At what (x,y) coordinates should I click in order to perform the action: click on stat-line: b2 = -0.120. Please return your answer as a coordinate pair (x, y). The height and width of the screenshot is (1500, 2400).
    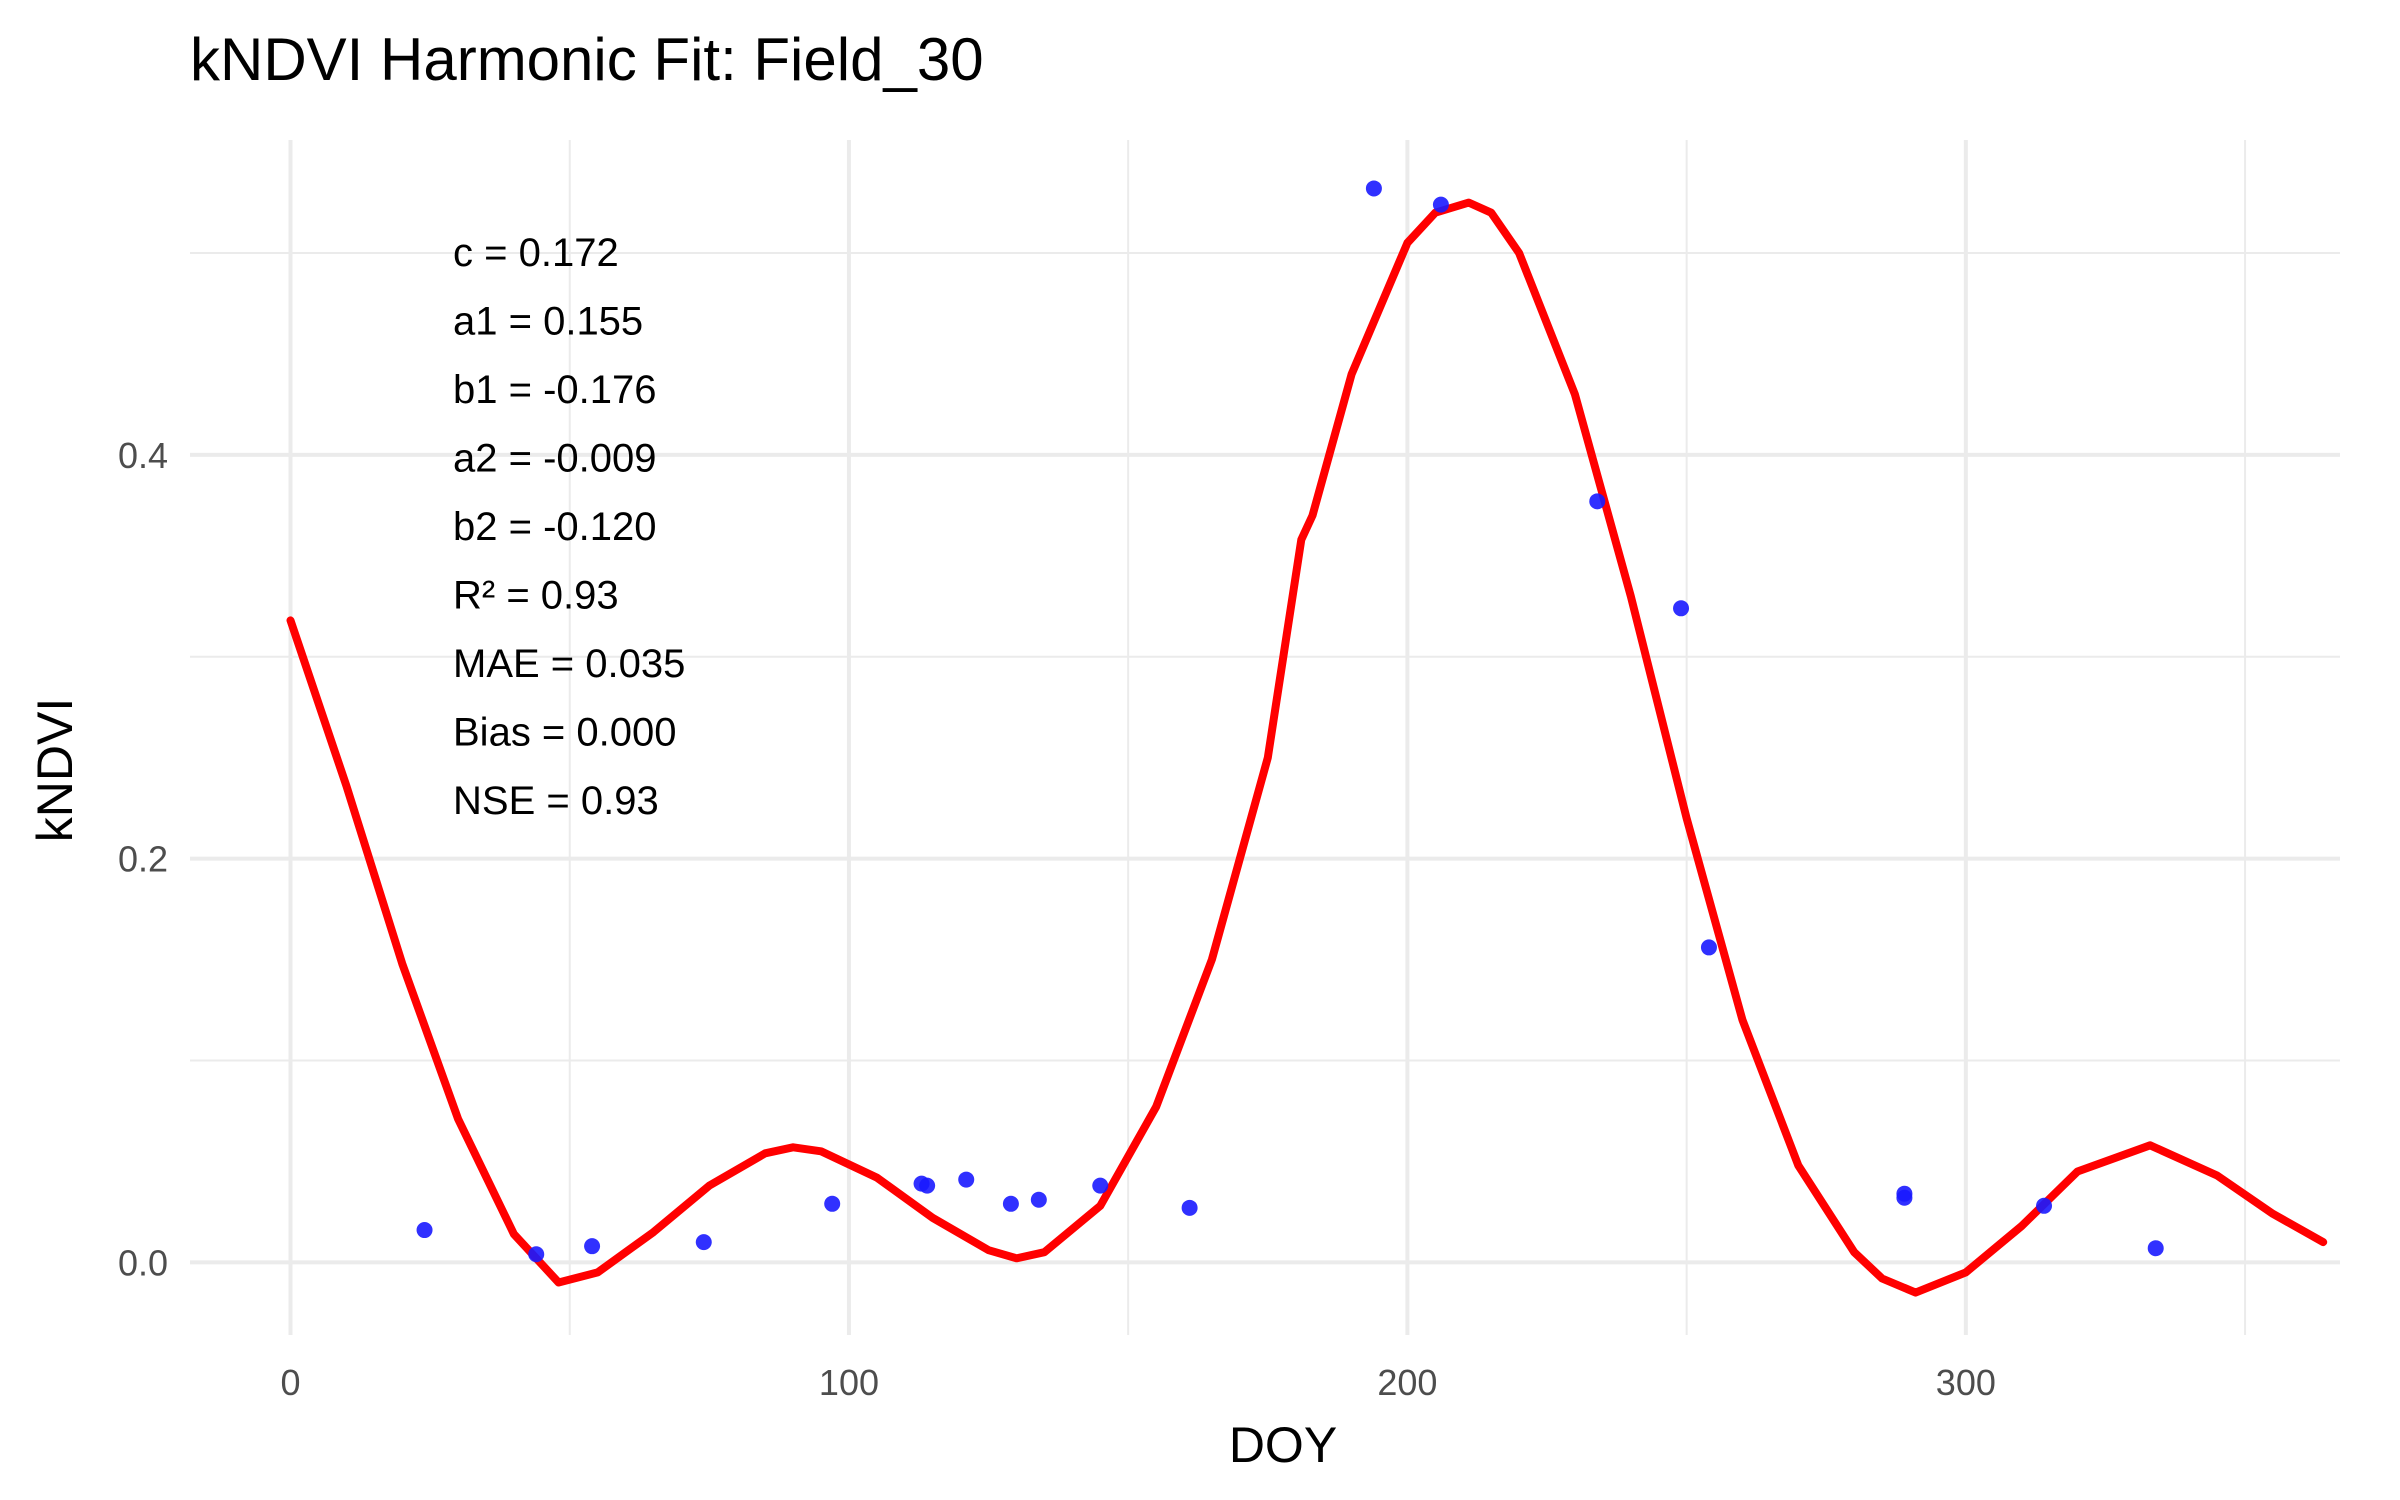
    Looking at the image, I should click on (555, 527).